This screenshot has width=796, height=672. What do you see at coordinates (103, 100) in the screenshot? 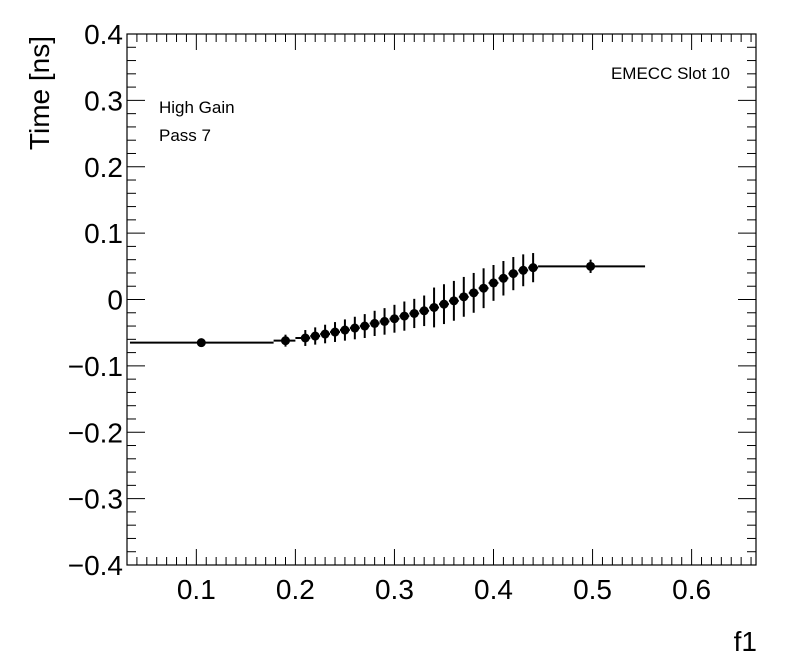
I see `y-tick-label: 0.3` at bounding box center [103, 100].